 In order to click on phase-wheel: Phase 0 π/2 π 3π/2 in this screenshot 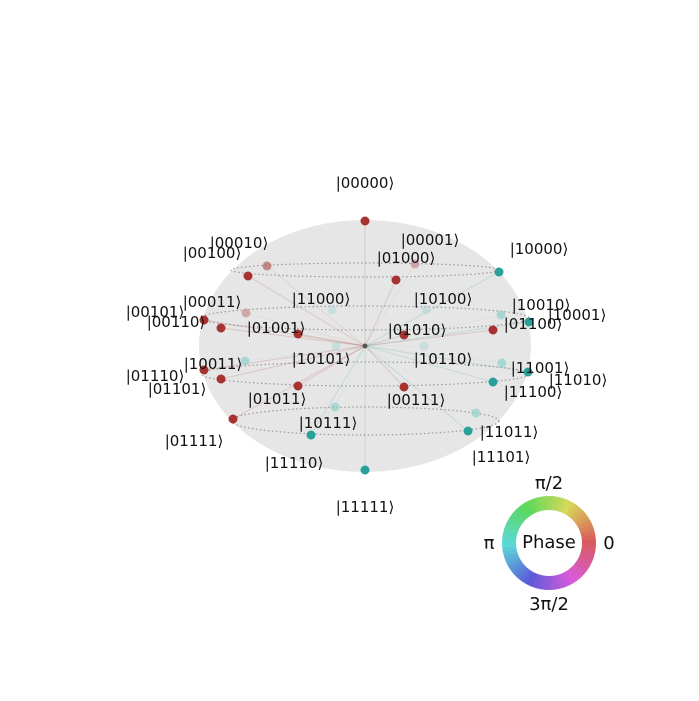, I will do `click(549, 544)`.